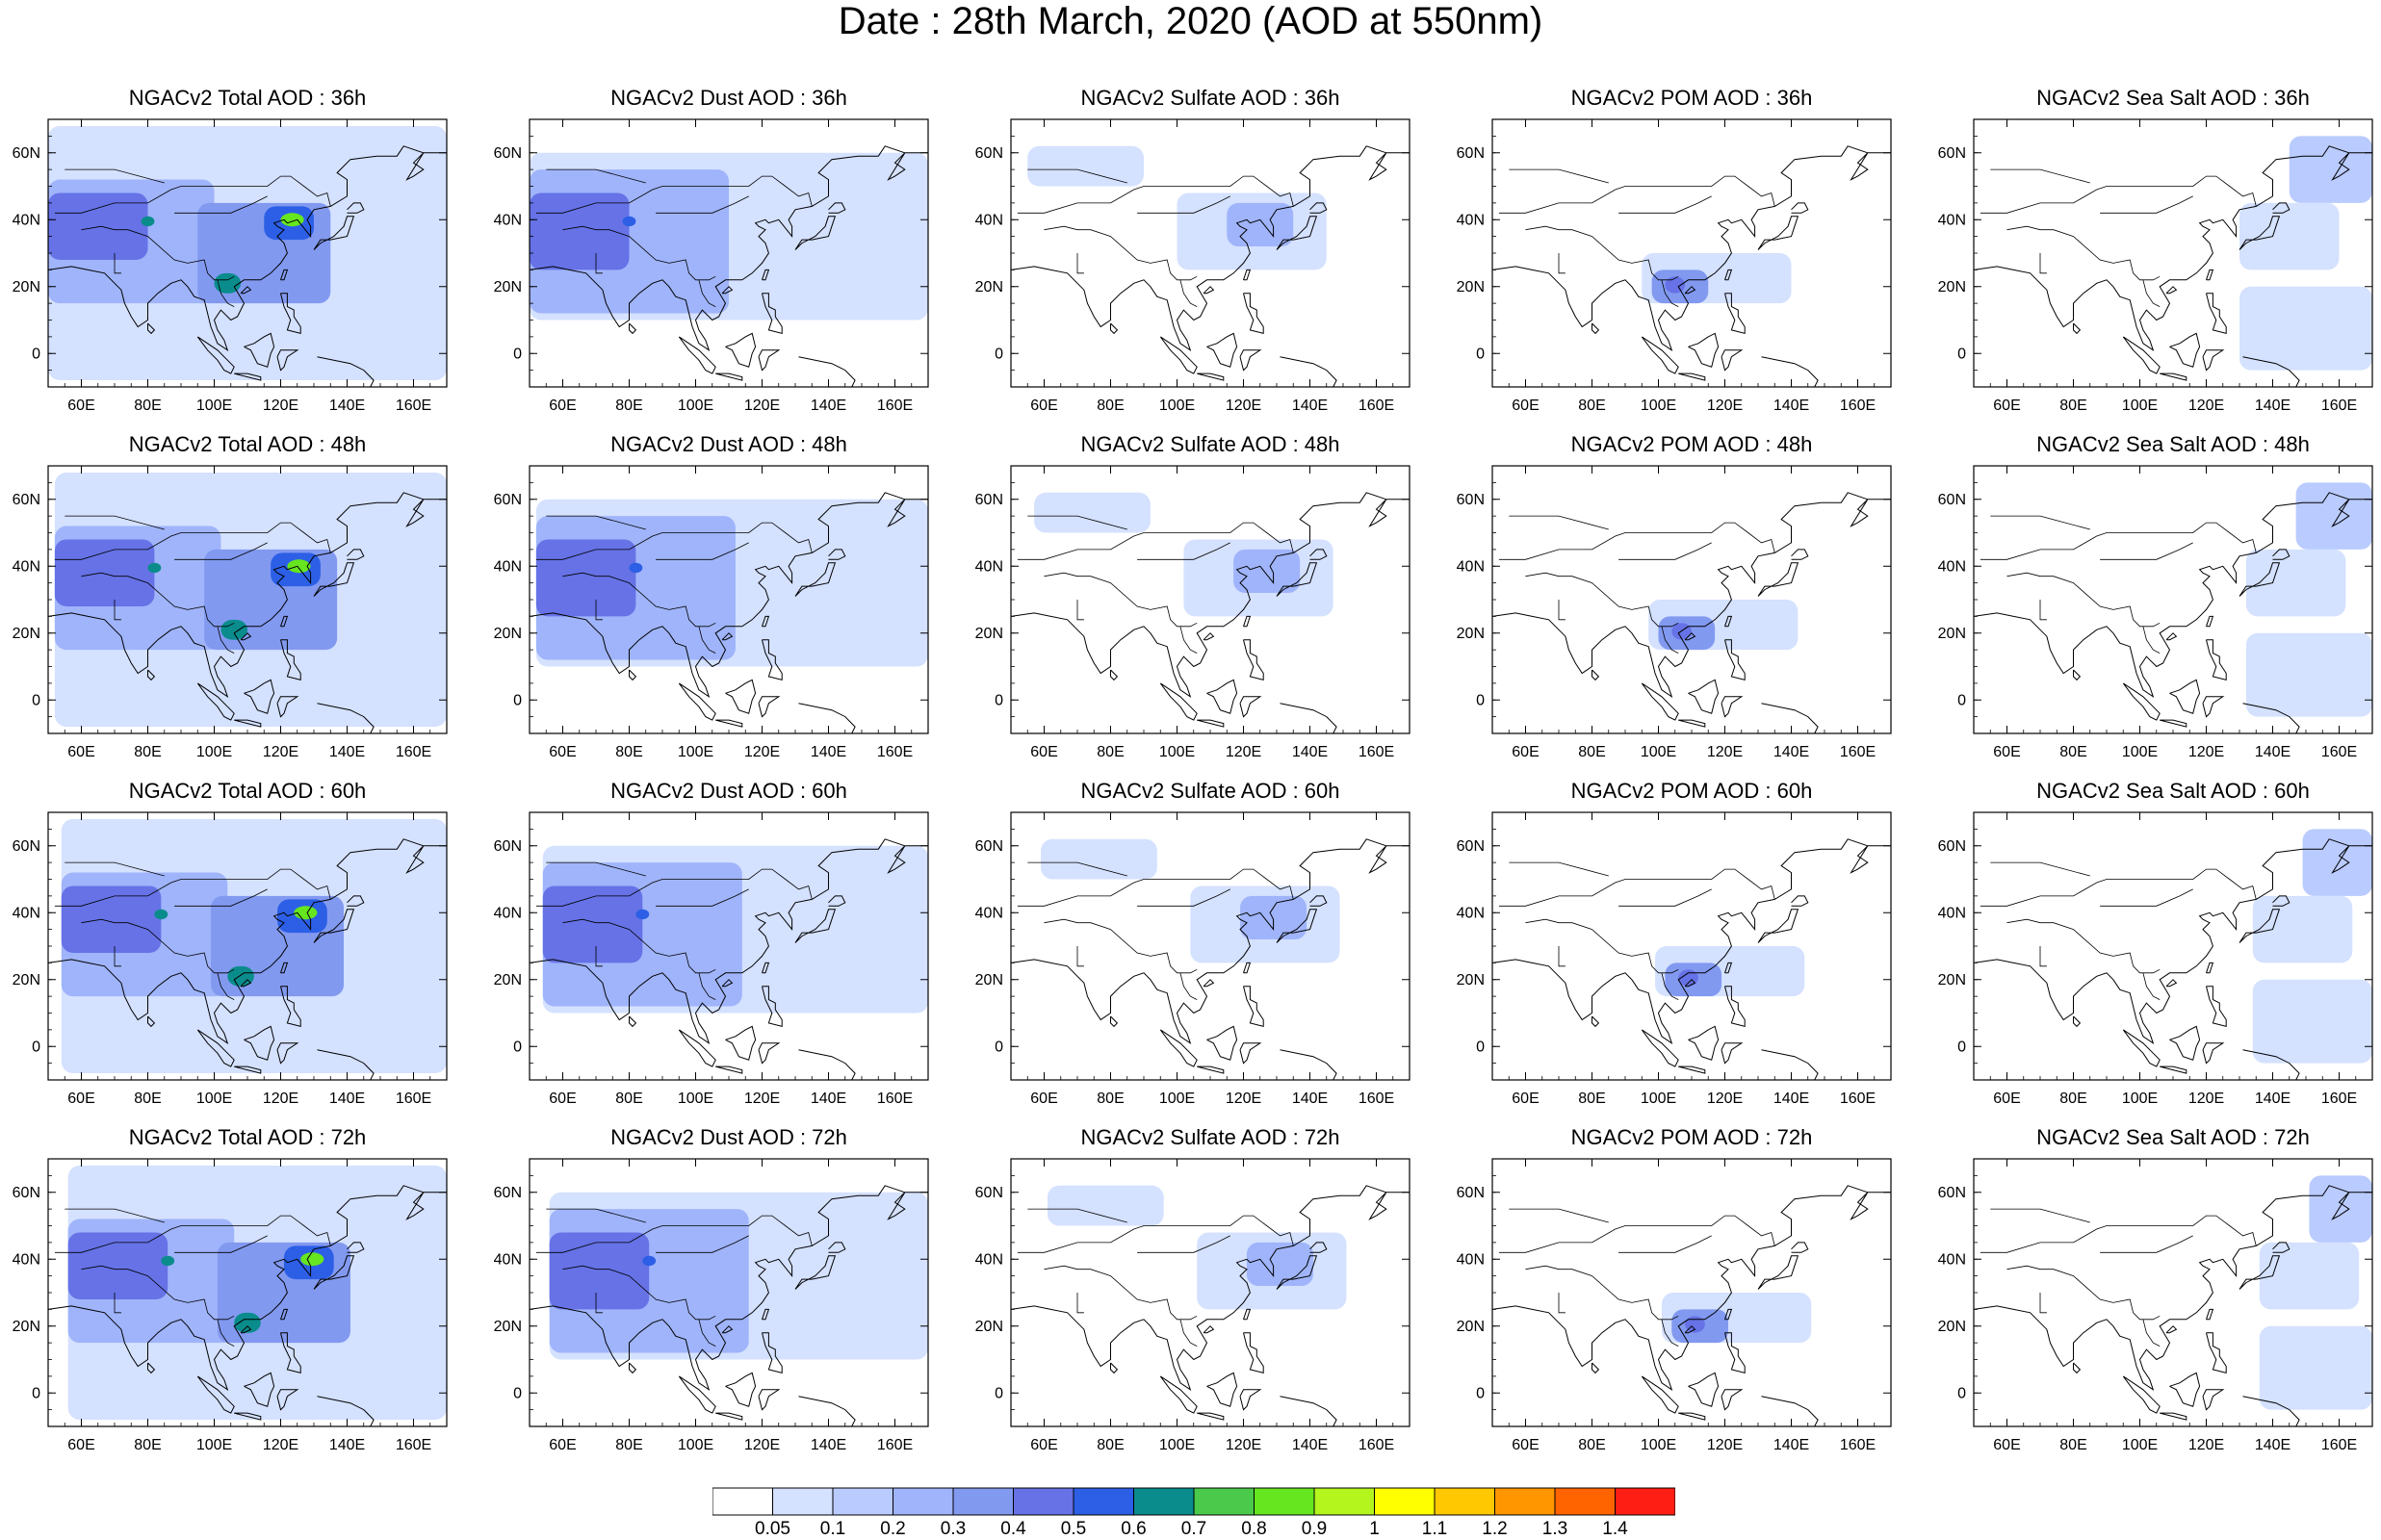 This screenshot has width=2381, height=1540. Describe the element at coordinates (1434, 1529) in the screenshot. I see `colorbar-label: 1.1` at that location.